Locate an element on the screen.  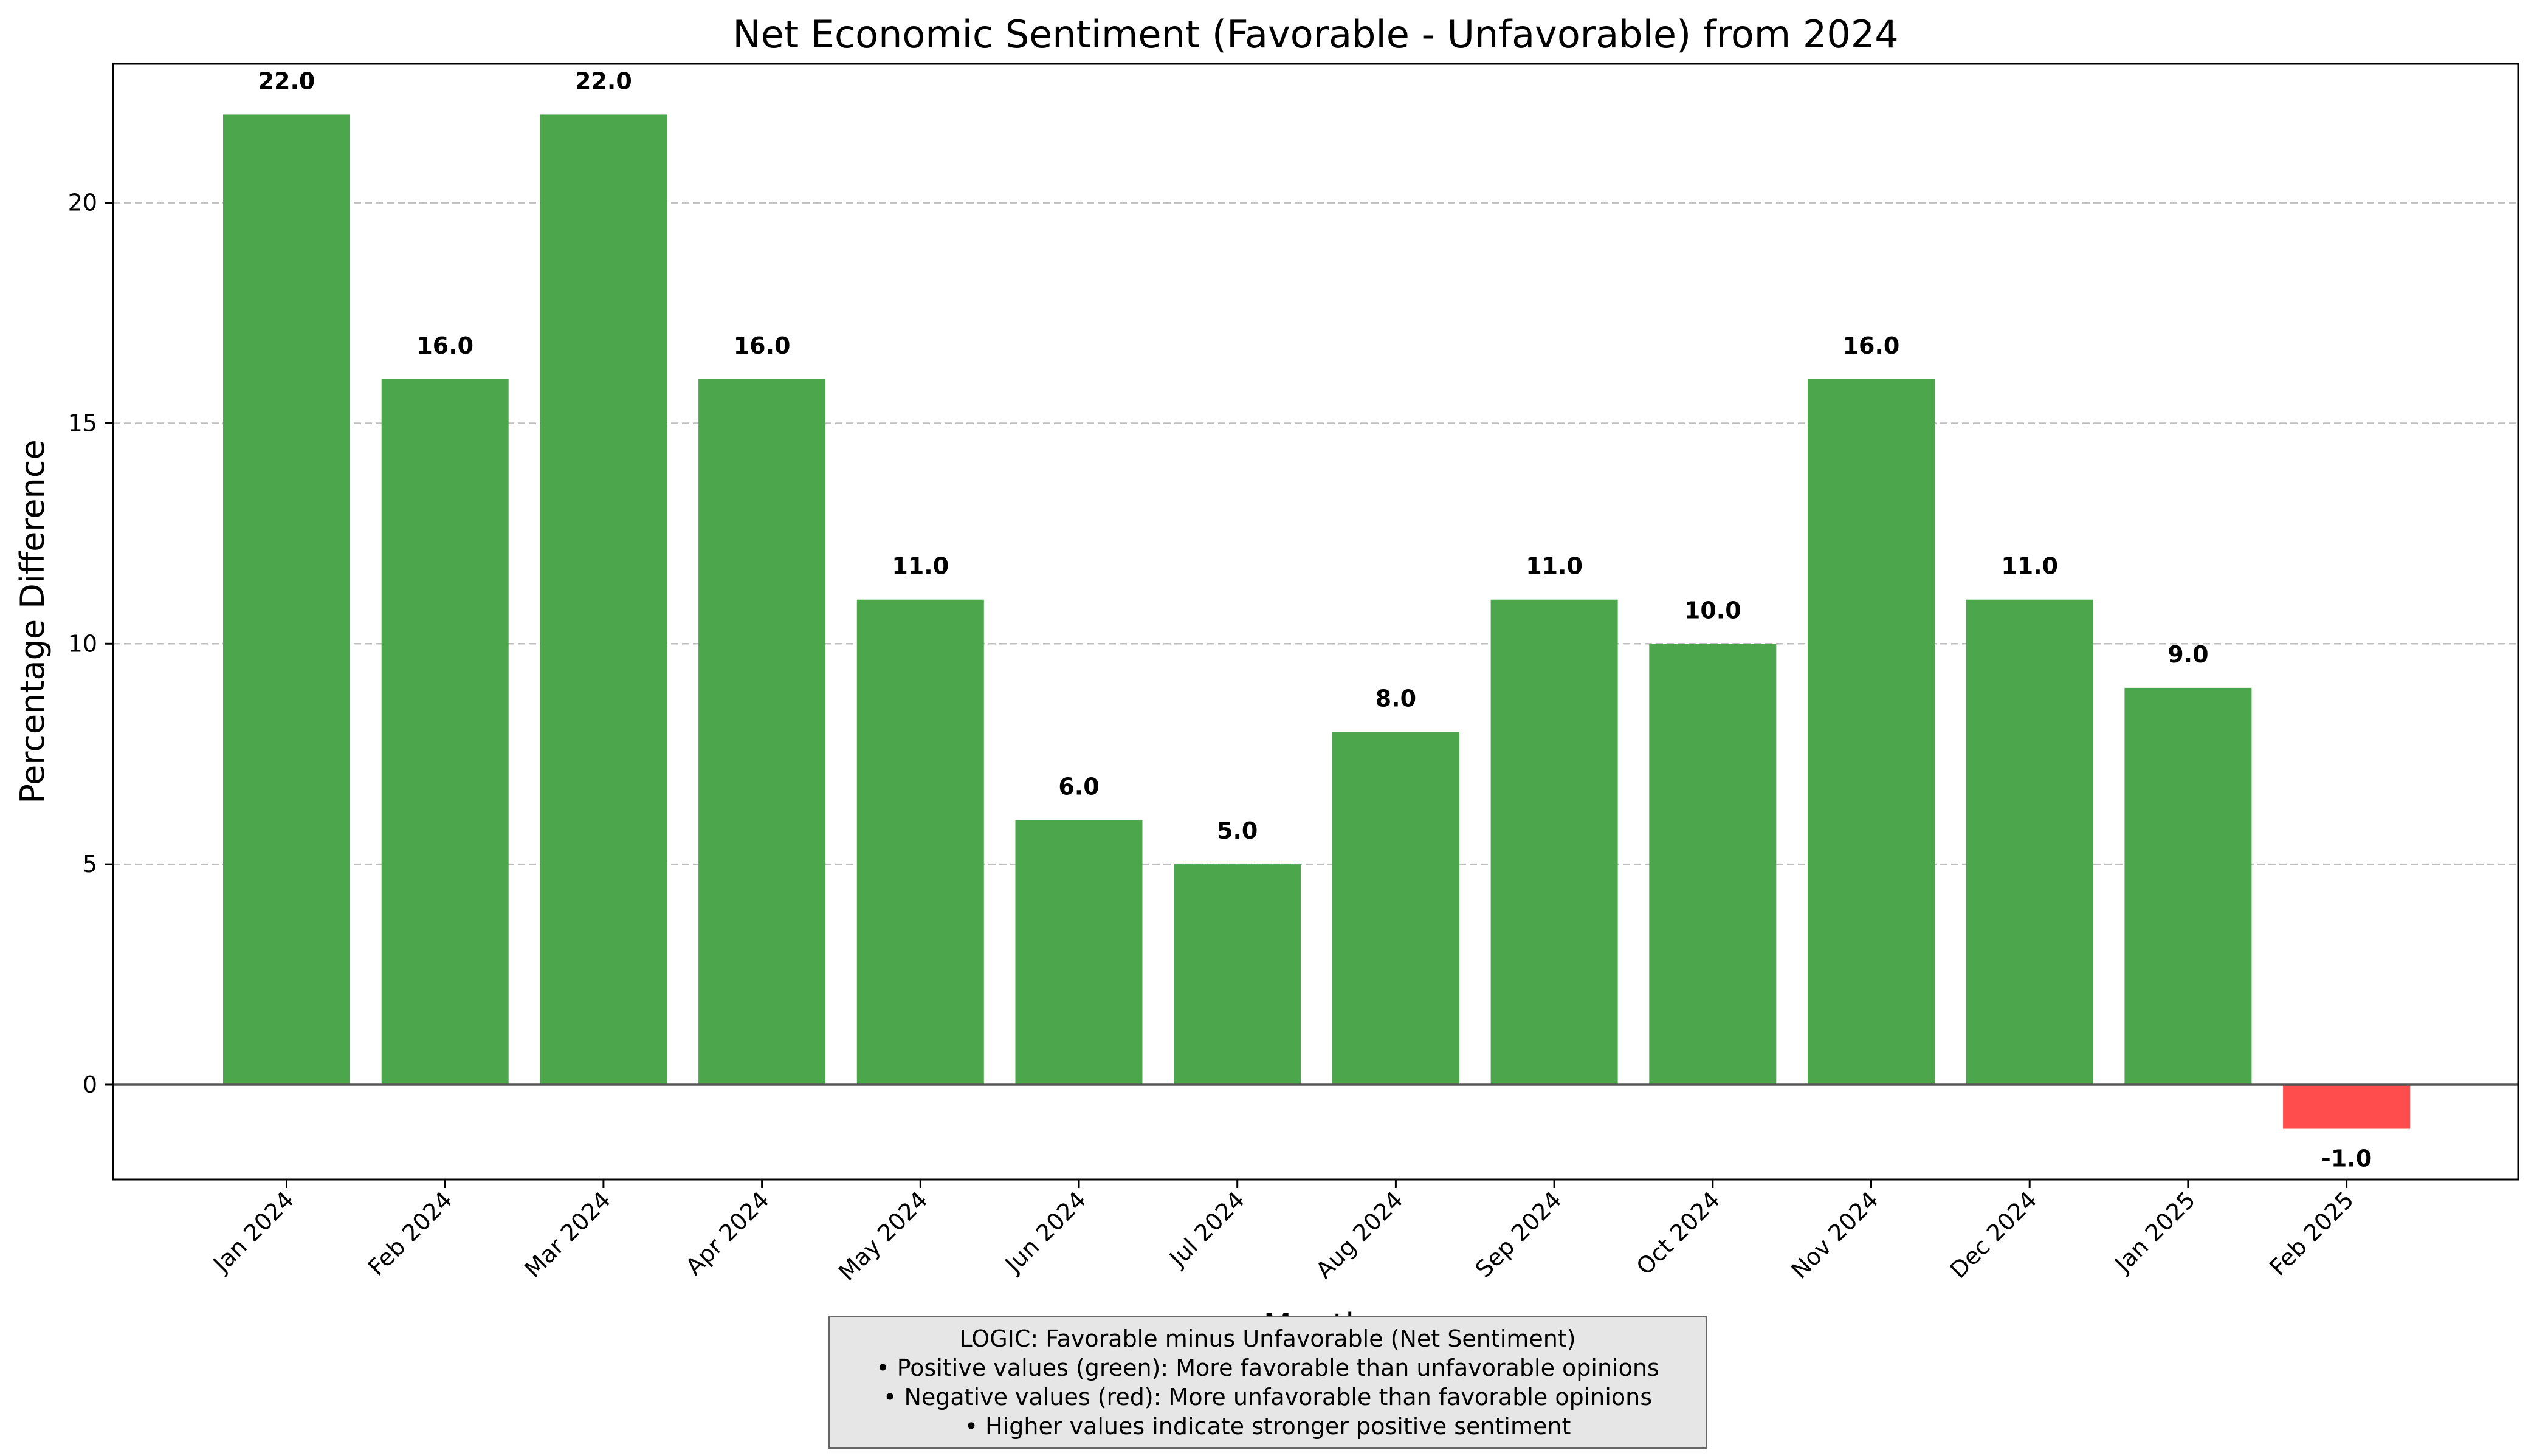
bar-value-label: 10.0 is located at coordinates (1712, 610).